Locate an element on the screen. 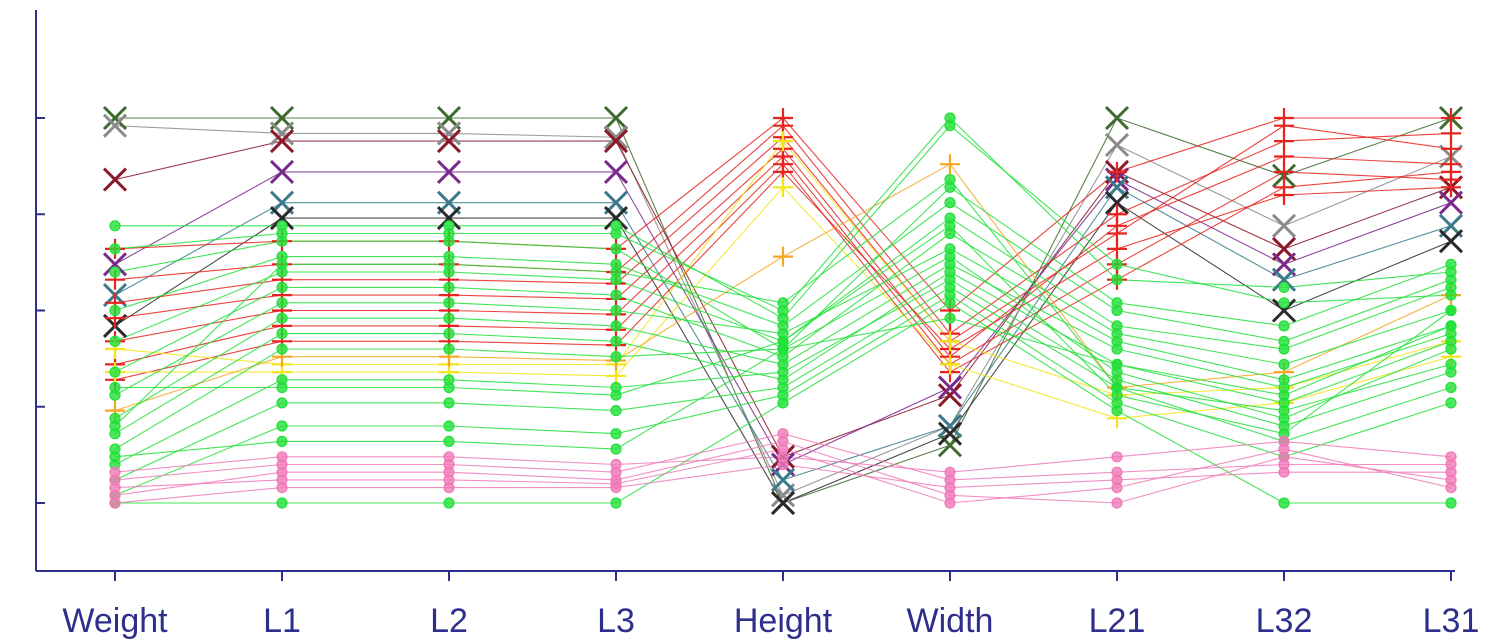  axis-label-height: Height is located at coordinates (783, 621).